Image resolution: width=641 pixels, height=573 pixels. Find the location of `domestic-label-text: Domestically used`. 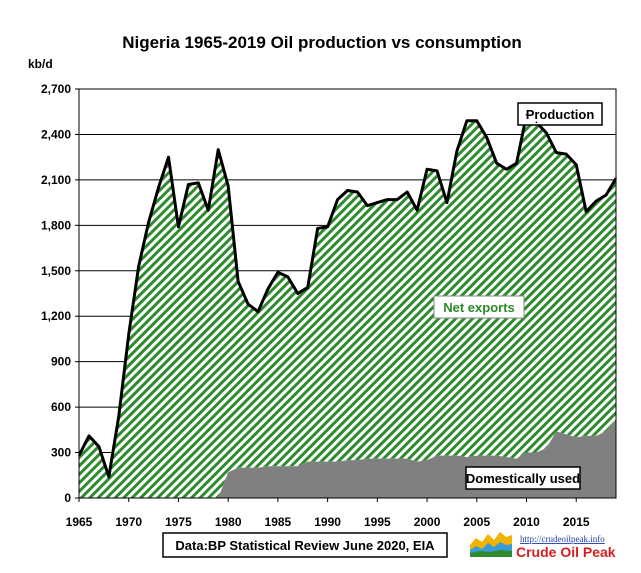

domestic-label-text: Domestically used is located at coordinates (523, 478).